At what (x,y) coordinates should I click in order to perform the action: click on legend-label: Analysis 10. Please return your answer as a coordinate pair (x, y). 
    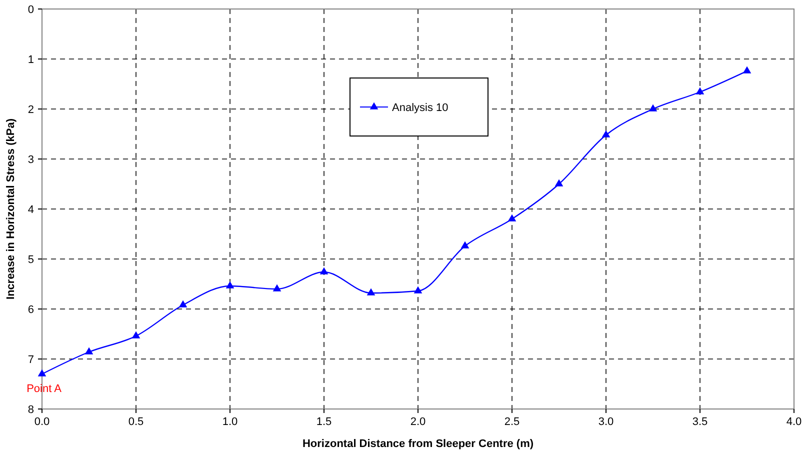
    Looking at the image, I should click on (420, 108).